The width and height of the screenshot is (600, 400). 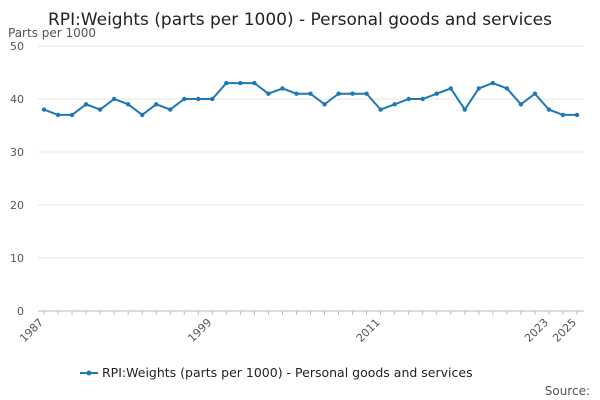 What do you see at coordinates (310, 99) in the screenshot?
I see `series-points` at bounding box center [310, 99].